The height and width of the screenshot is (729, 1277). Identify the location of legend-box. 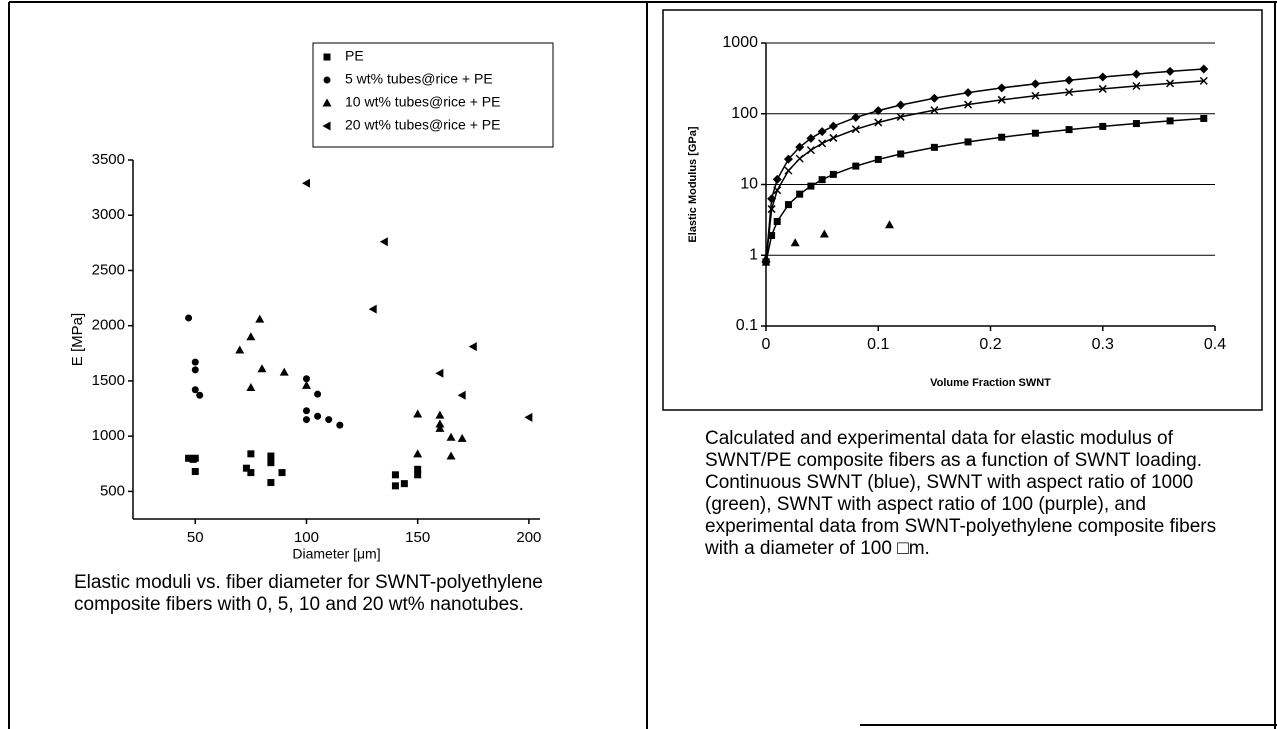
(433, 95).